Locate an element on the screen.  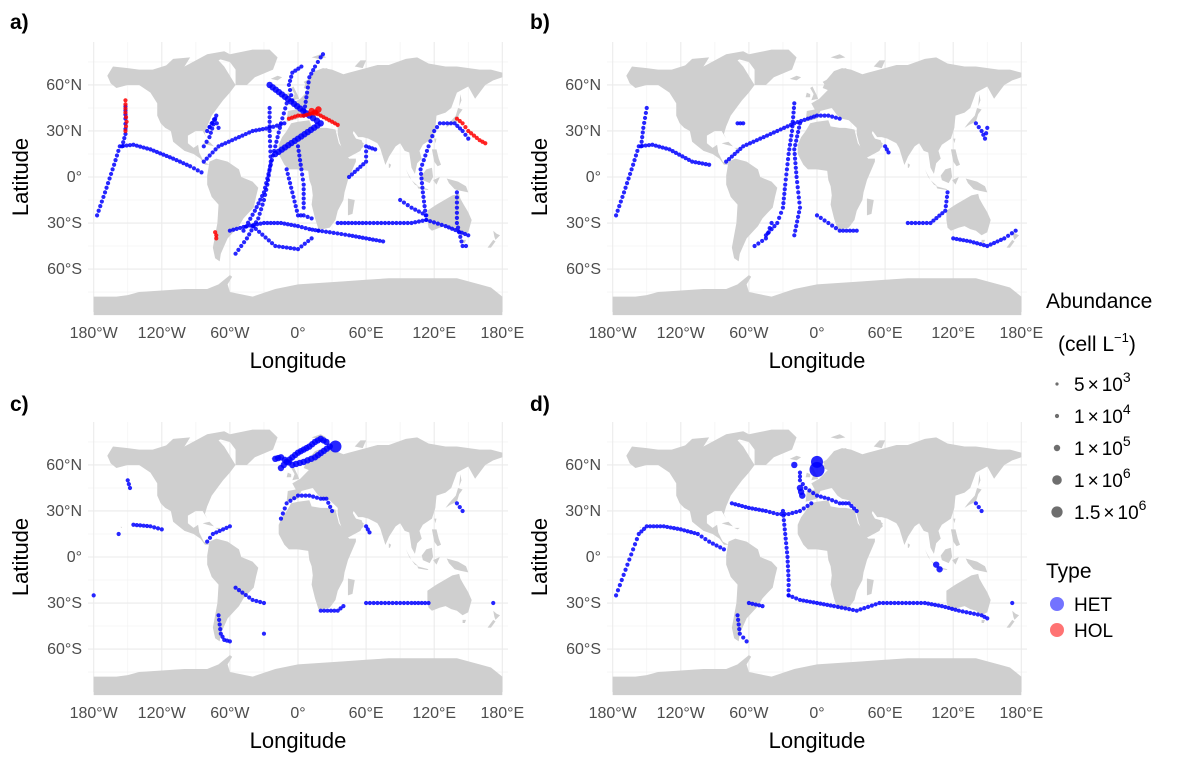
legend-size-unit: (cell L−1) is located at coordinates (1097, 343).